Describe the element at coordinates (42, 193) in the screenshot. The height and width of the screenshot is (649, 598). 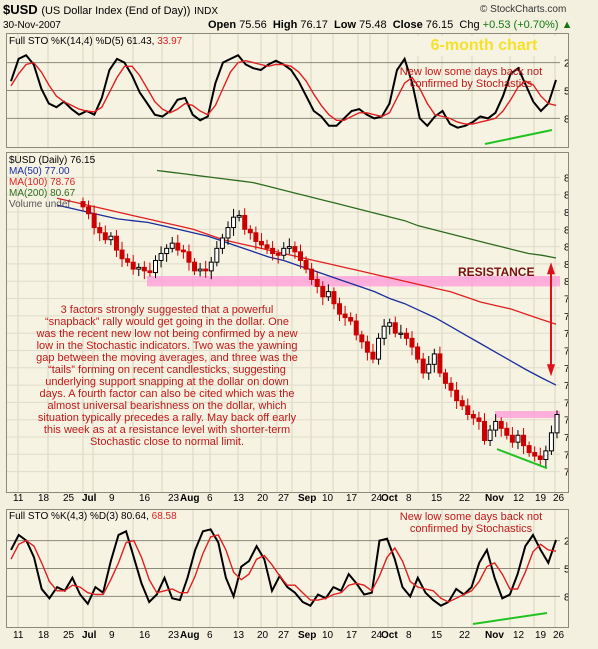
I see `ma200-legend: MA(200) 80.67` at that location.